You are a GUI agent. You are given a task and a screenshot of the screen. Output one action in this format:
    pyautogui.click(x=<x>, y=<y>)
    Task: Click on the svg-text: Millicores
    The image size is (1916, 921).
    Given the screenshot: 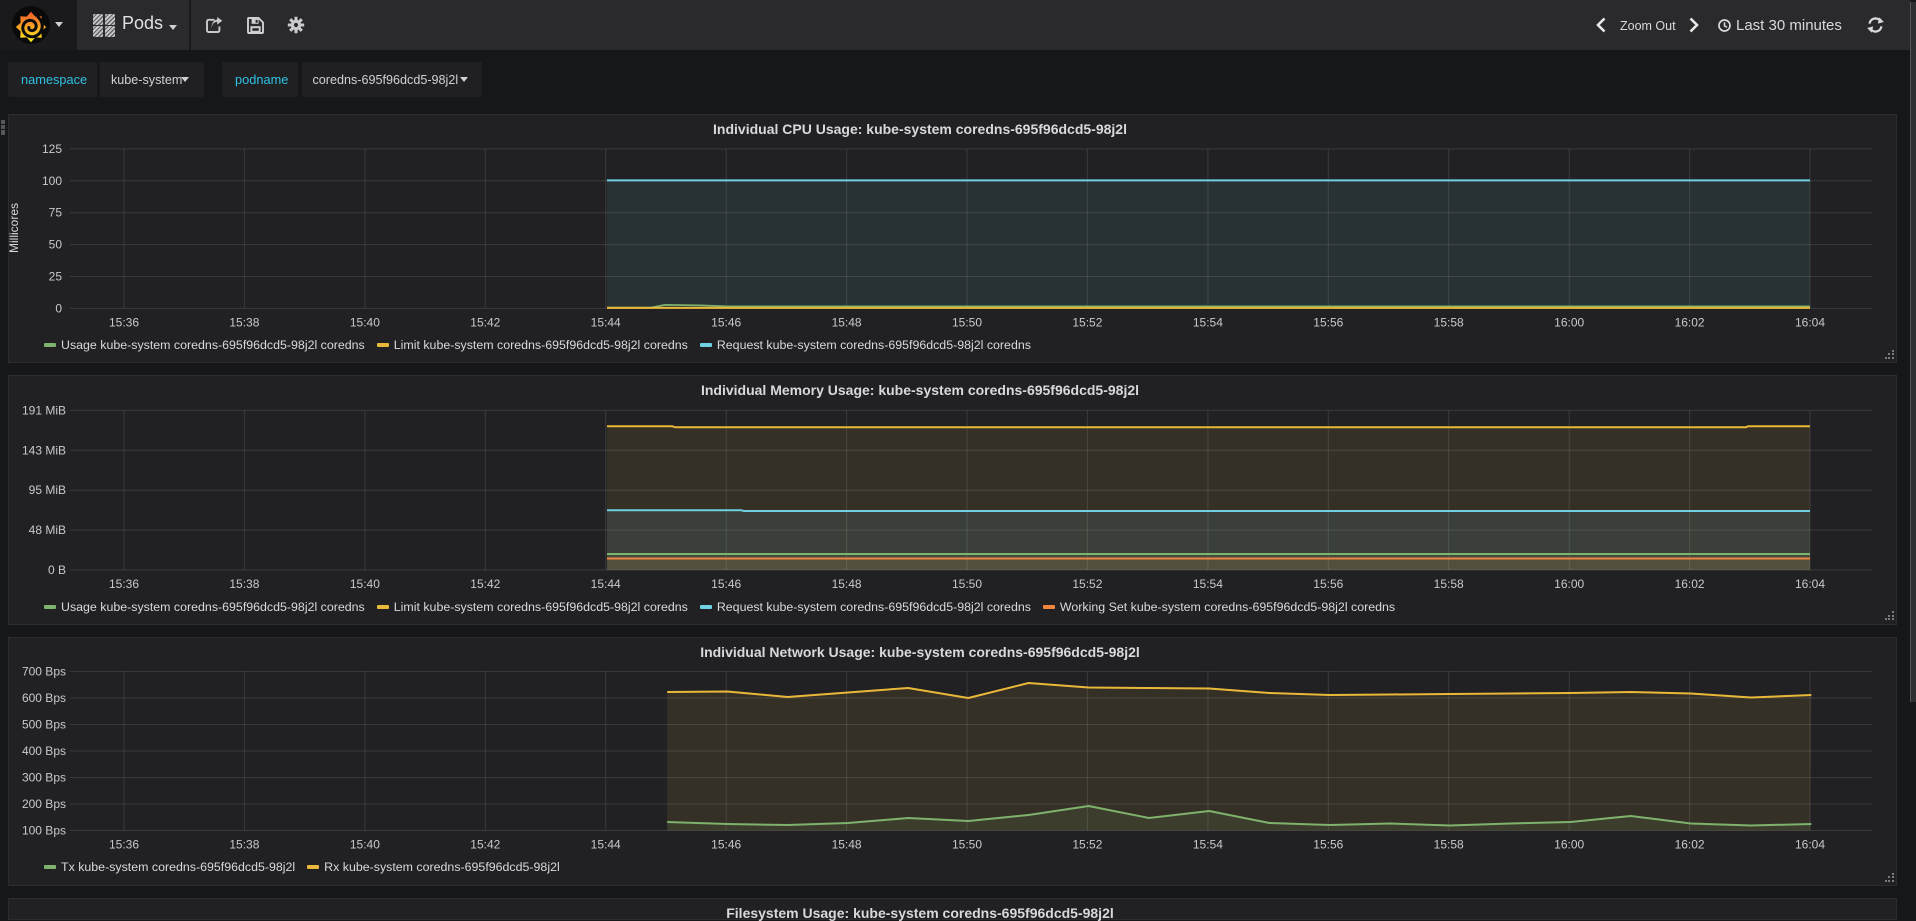 What is the action you would take?
    pyautogui.click(x=14, y=228)
    